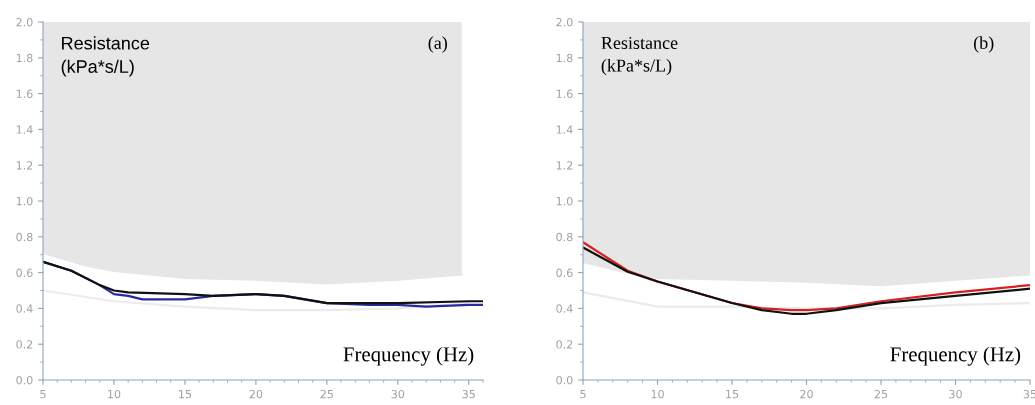  Describe the element at coordinates (468, 394) in the screenshot. I see `x-tick-label: 35` at that location.